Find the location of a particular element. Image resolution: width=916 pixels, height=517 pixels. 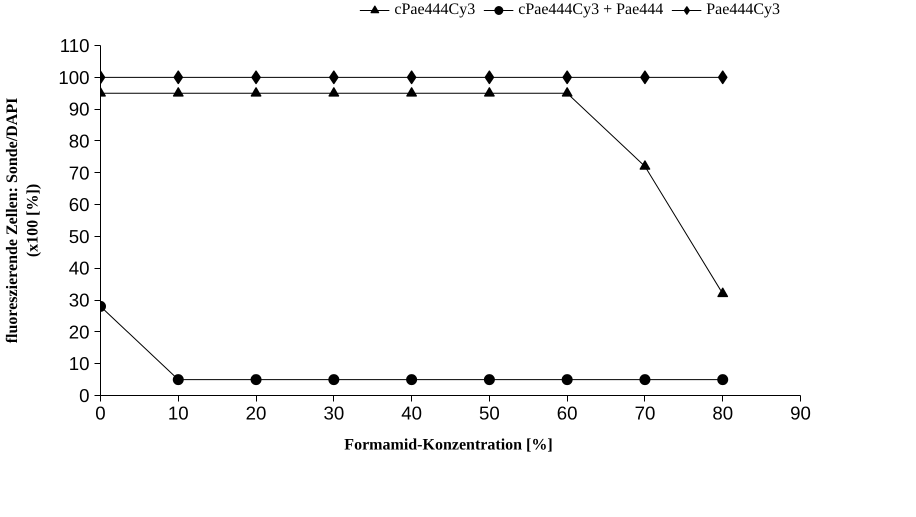

y-axis-title: fluoreszierende Zellen: Sonde/DAPI (x100 [%]) is located at coordinates (23, 221).